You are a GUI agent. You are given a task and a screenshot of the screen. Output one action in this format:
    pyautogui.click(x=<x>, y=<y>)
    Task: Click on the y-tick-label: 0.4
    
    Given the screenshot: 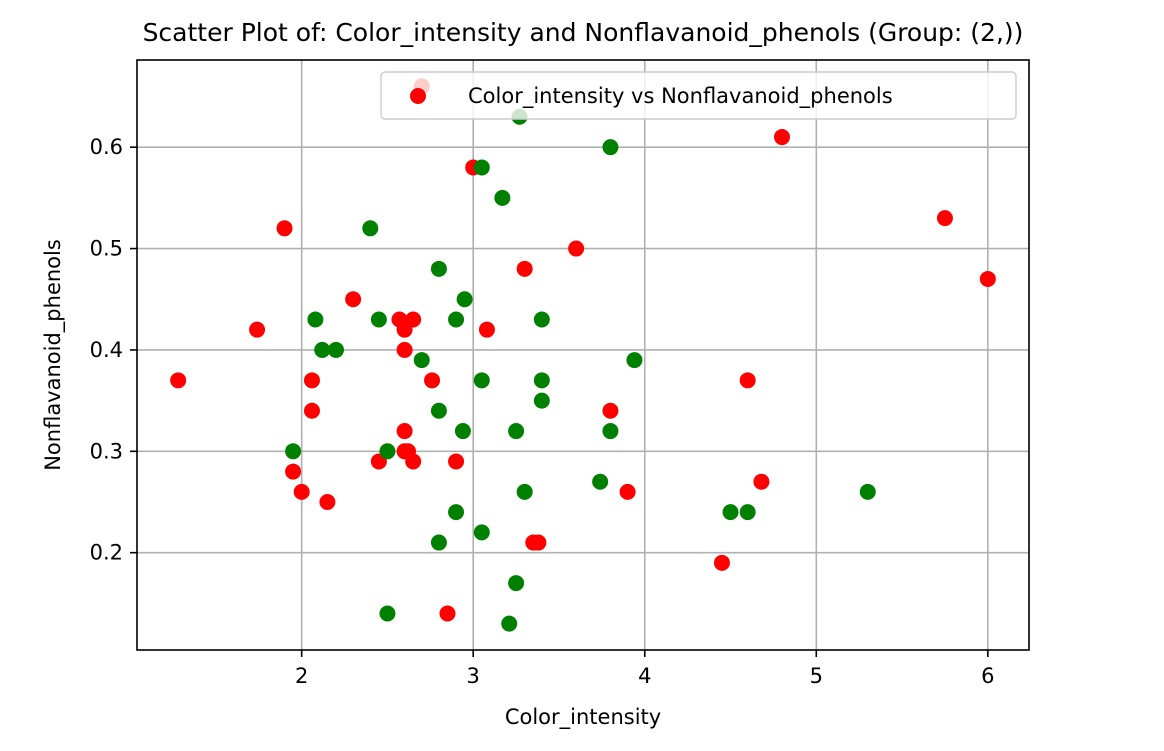 What is the action you would take?
    pyautogui.click(x=106, y=350)
    